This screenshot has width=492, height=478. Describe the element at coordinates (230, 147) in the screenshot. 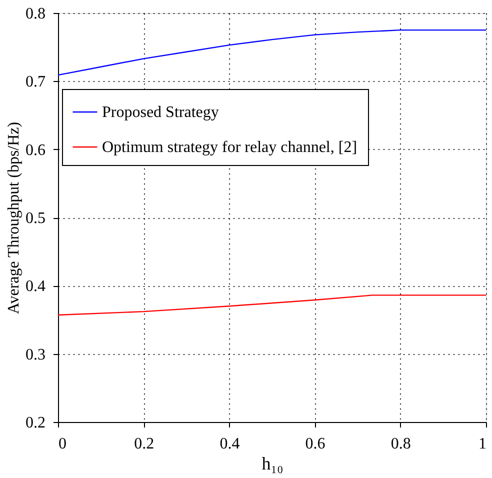

I see `legend-label: Optimum strategy for relay channel, [2]` at that location.